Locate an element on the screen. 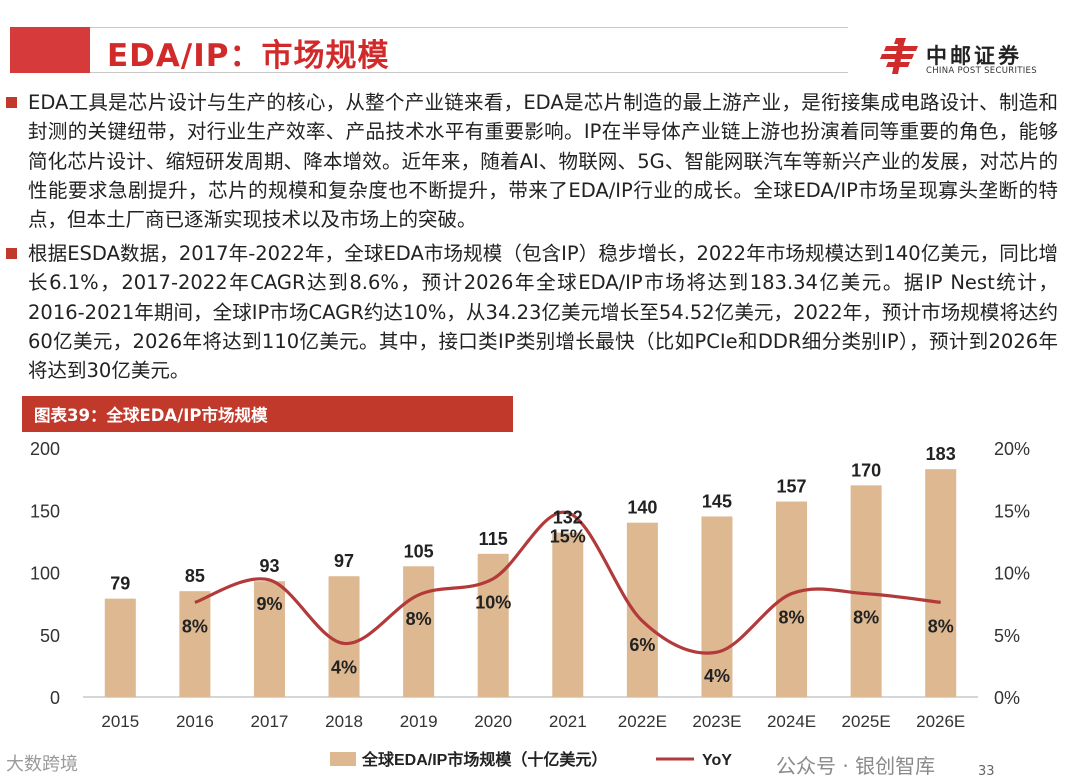 The height and width of the screenshot is (781, 1080). bar-value-label: 145 is located at coordinates (717, 501).